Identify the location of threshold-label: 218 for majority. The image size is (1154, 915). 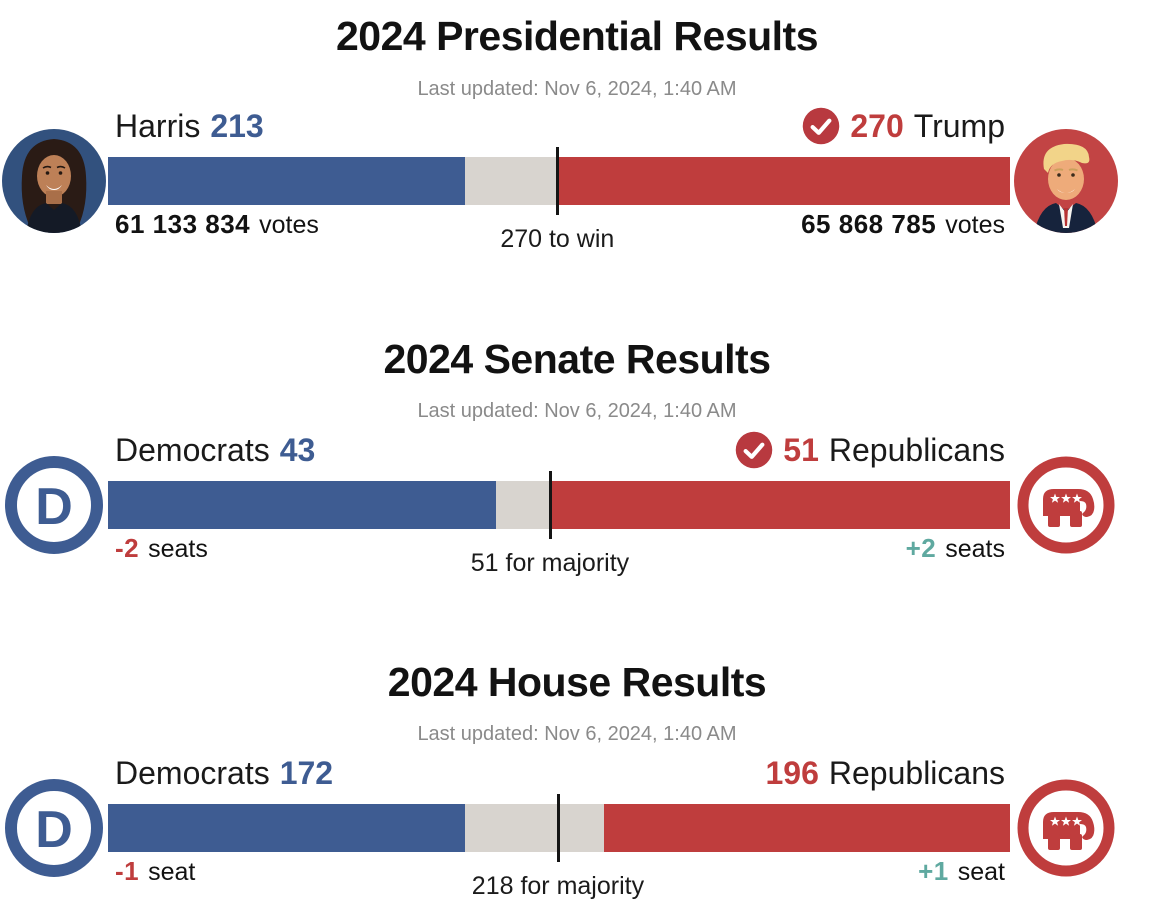
(558, 886).